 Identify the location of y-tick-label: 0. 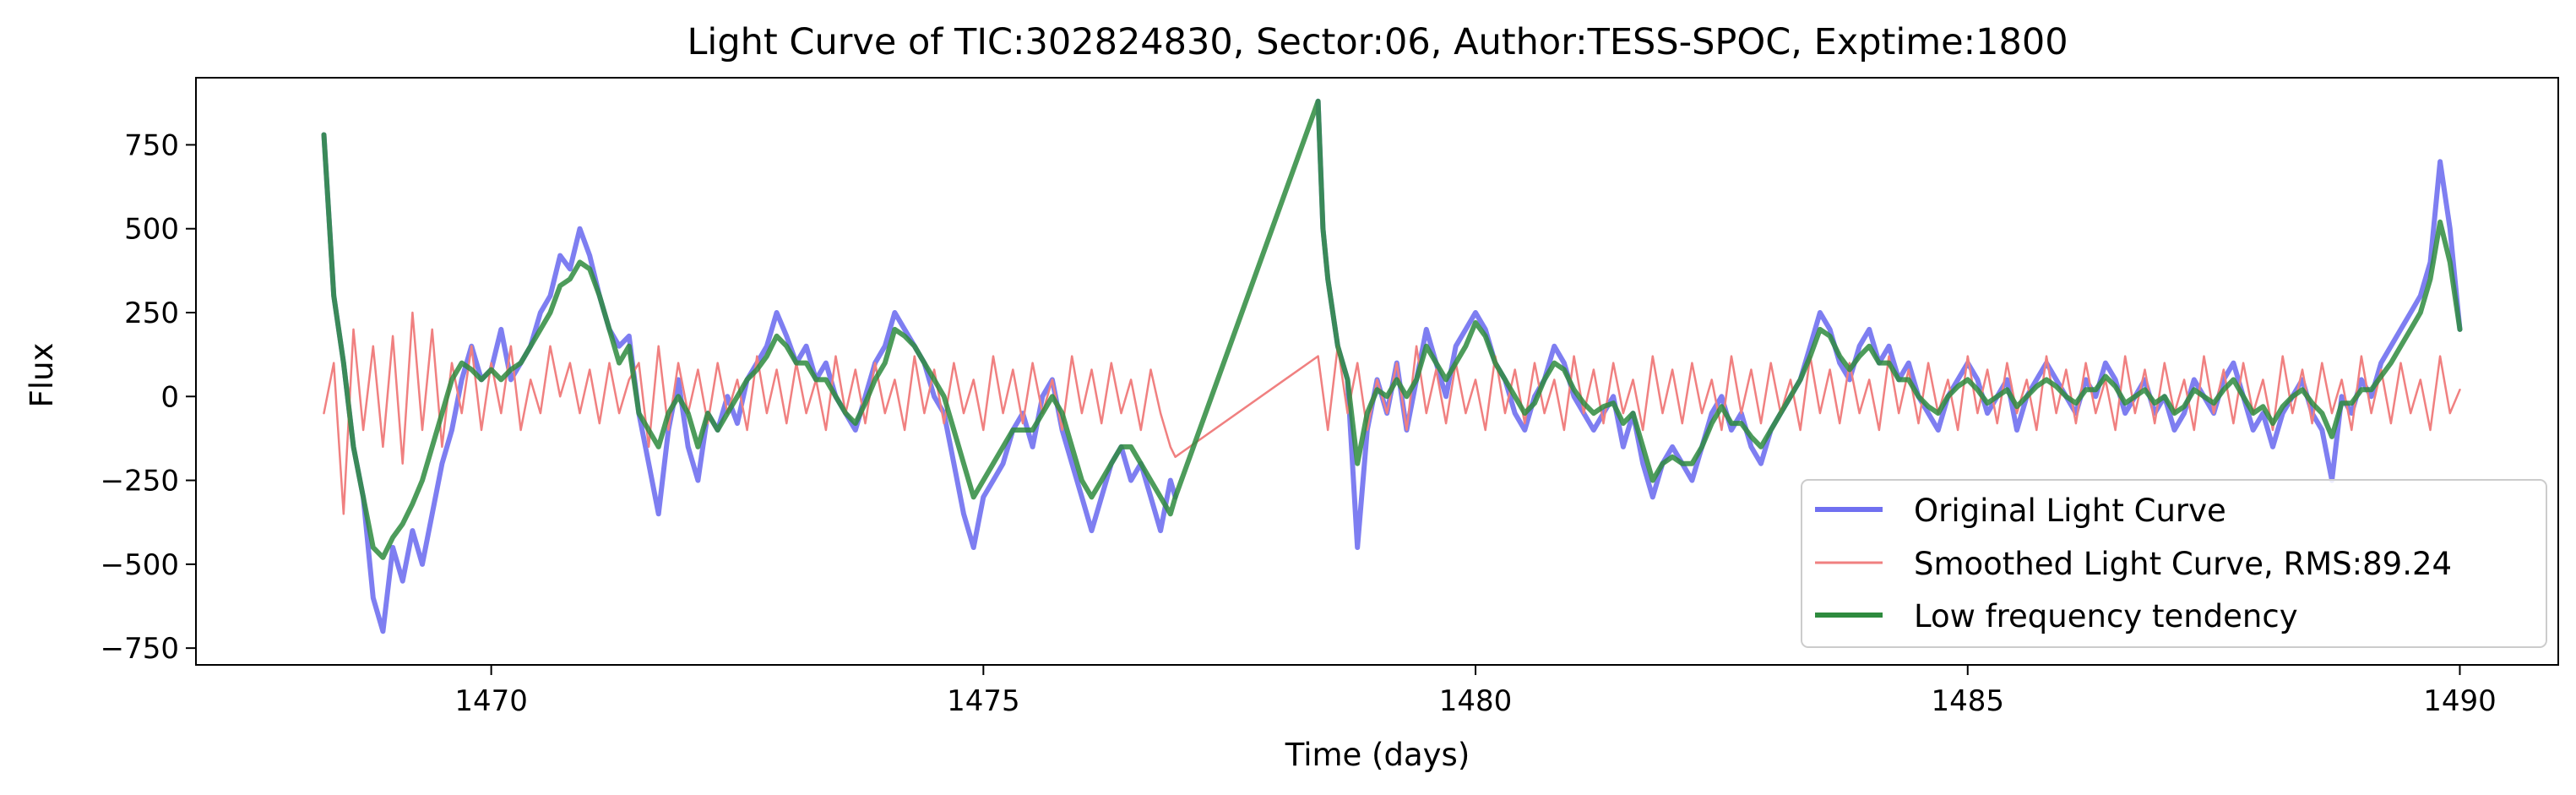
(169, 397).